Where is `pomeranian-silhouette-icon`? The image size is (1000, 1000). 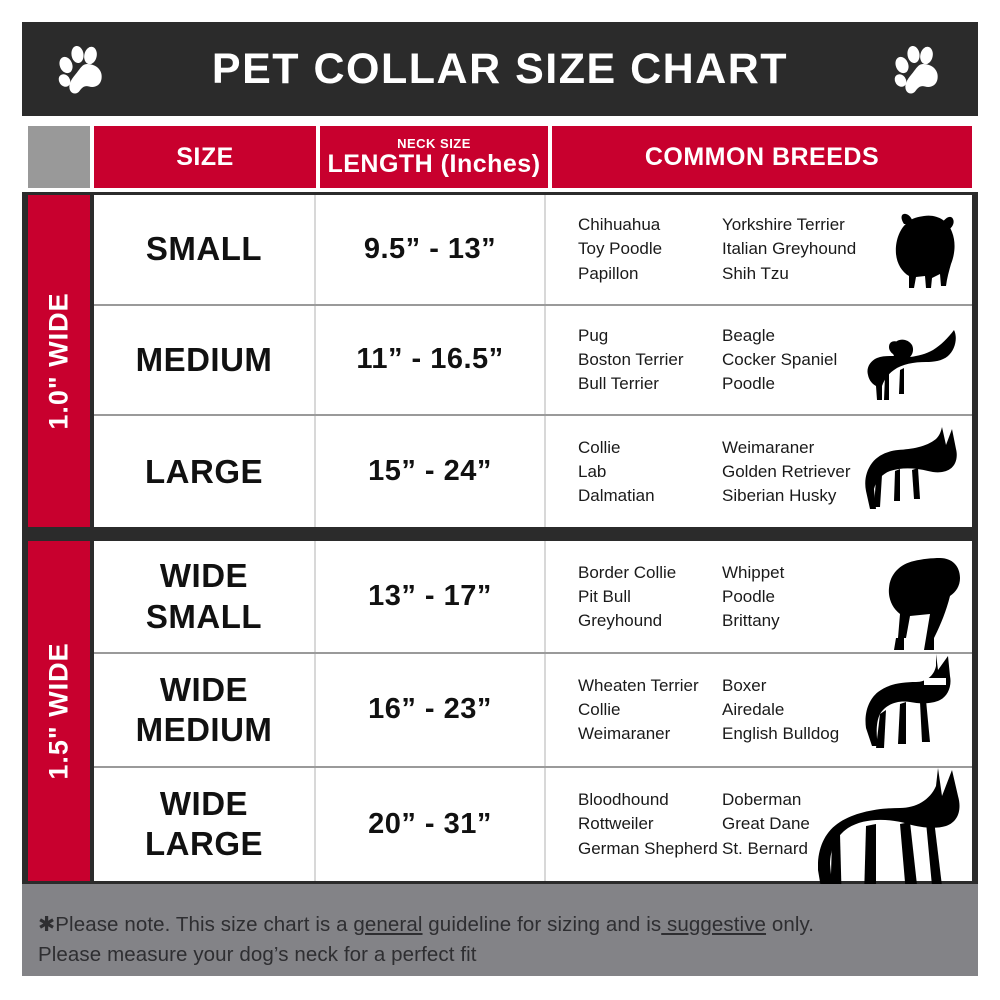 pomeranian-silhouette-icon is located at coordinates (923, 256).